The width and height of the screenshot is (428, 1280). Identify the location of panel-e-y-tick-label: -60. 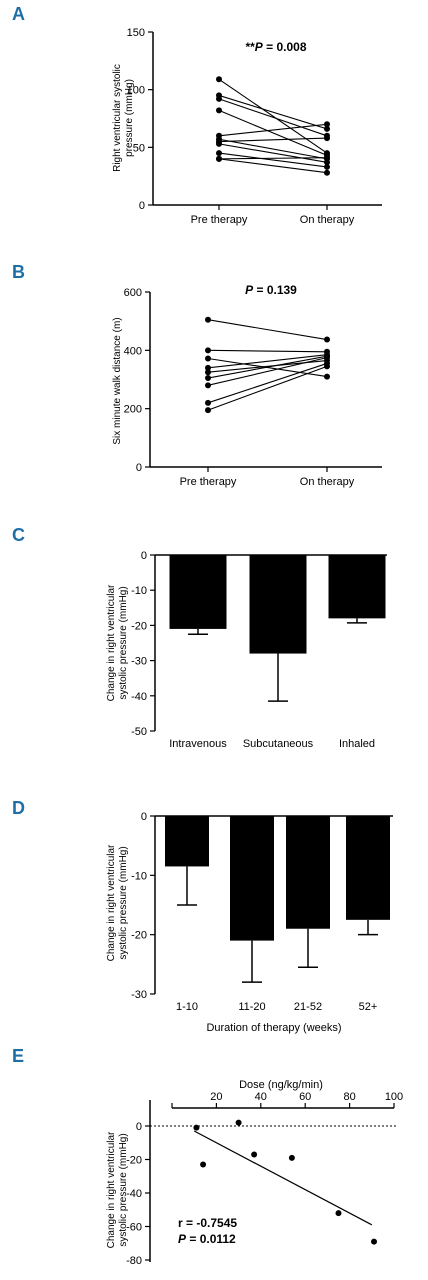
(134, 1228).